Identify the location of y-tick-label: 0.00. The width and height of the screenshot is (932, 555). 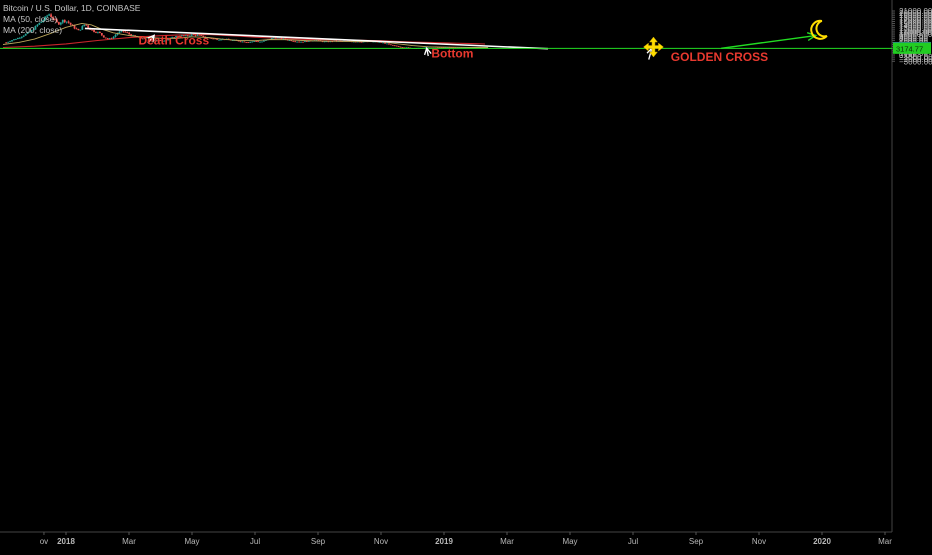
(907, 55).